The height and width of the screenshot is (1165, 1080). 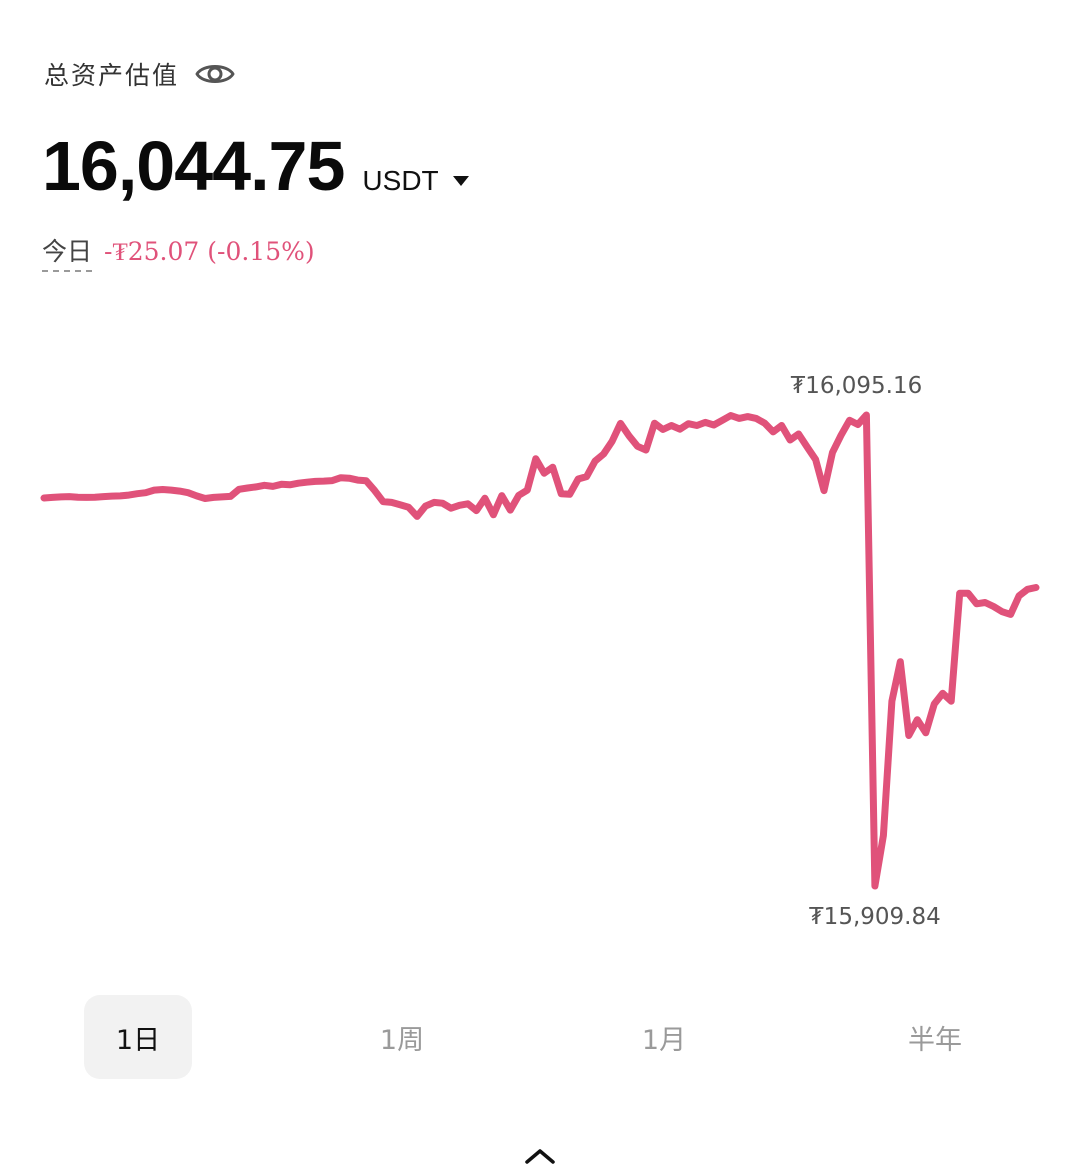 I want to click on tab-1-week: 1周, so click(x=402, y=1040).